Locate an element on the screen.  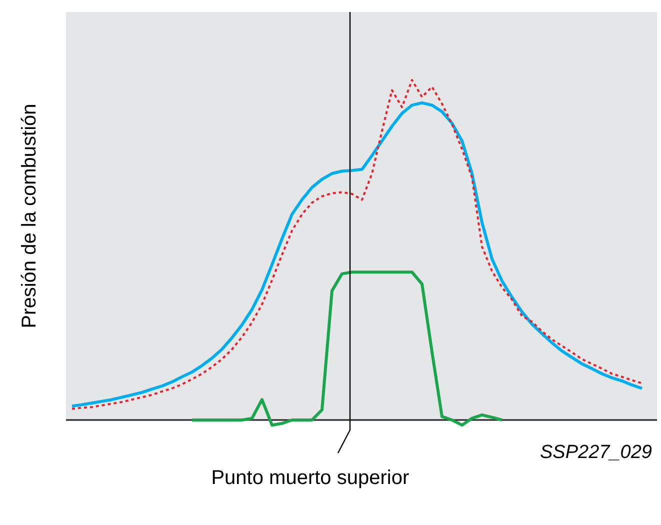
text: Punto muerto superior is located at coordinates (310, 478).